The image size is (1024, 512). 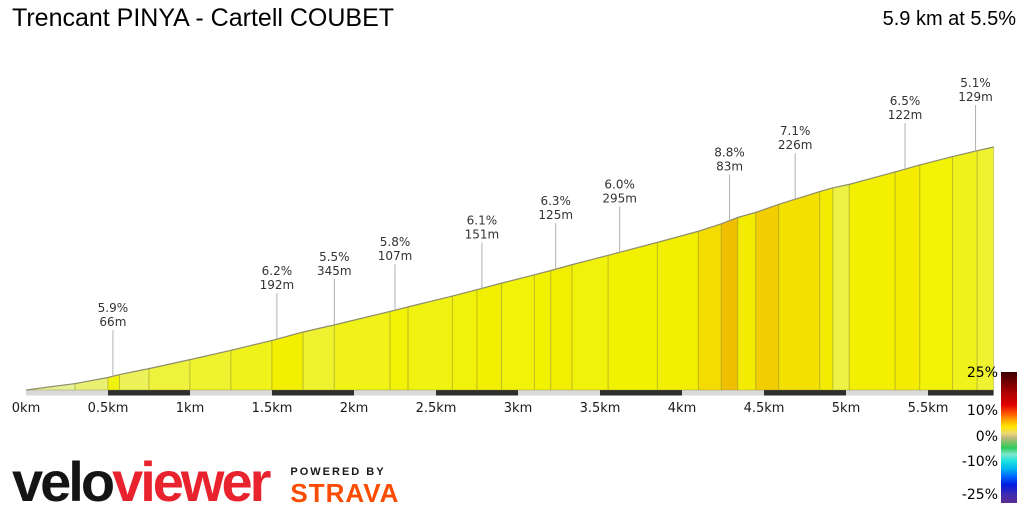 I want to click on gradient-label-length: 66m, so click(x=112, y=322).